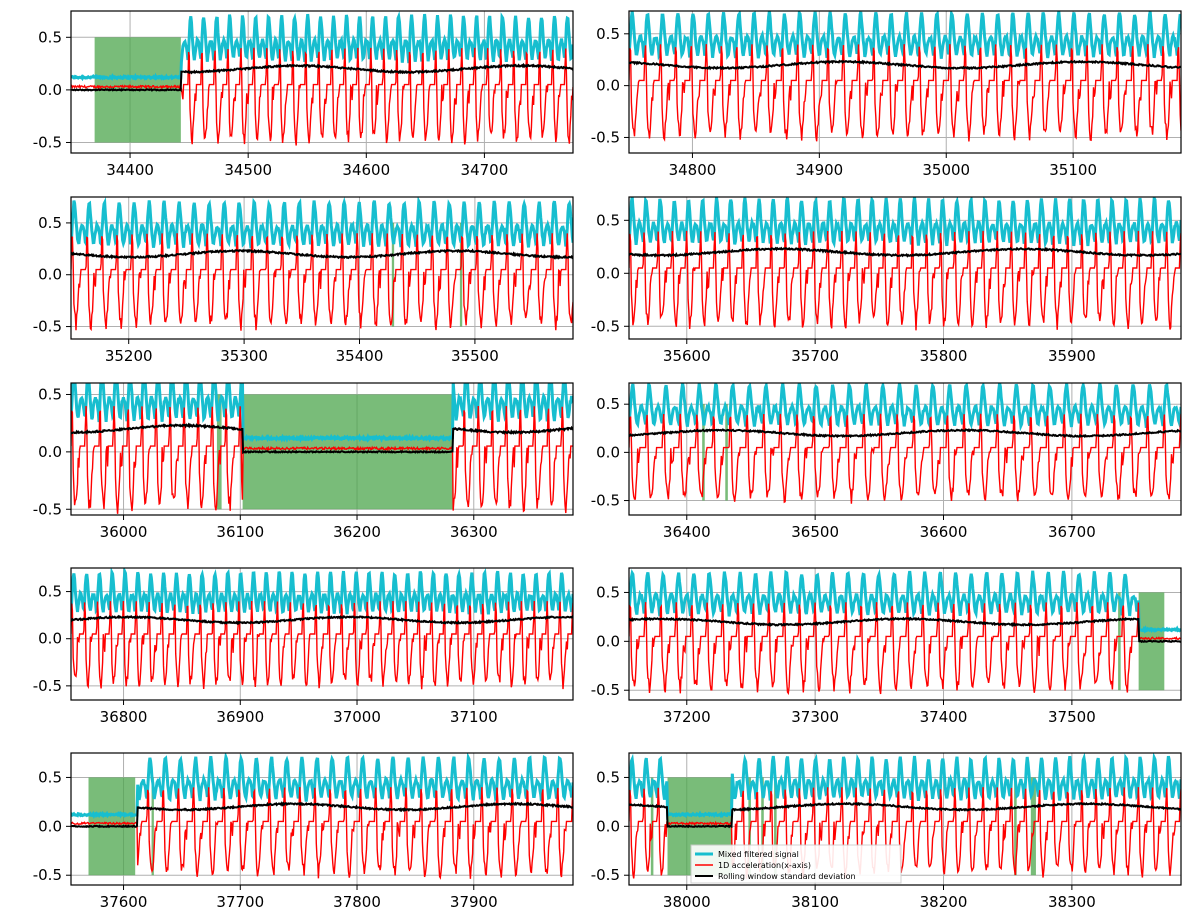 This screenshot has width=1191, height=915. Describe the element at coordinates (124, 717) in the screenshot. I see `x-tick-label: 36800` at that location.